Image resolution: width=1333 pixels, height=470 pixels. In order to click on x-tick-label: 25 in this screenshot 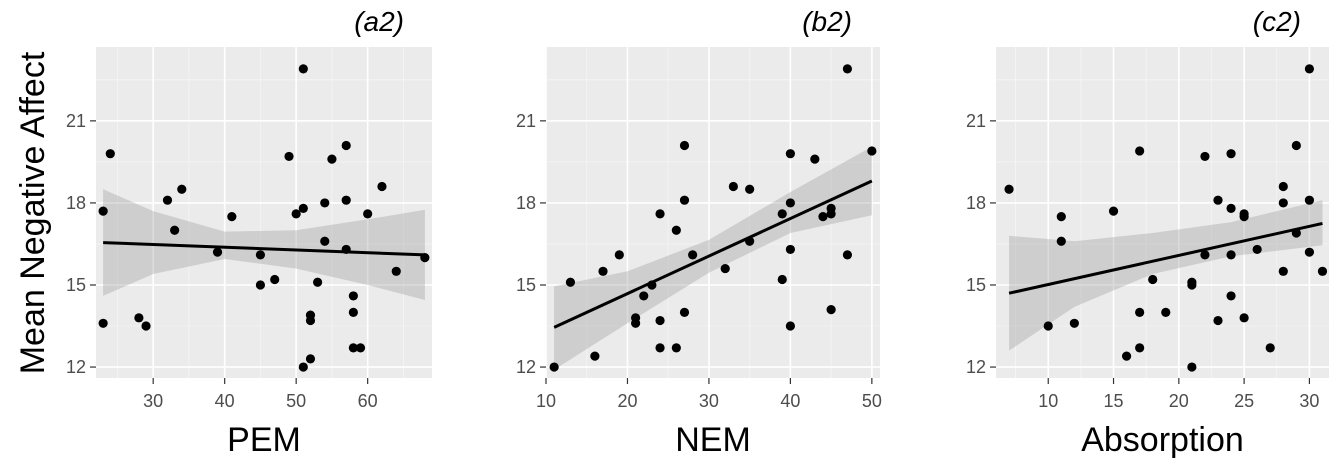, I will do `click(1244, 401)`.